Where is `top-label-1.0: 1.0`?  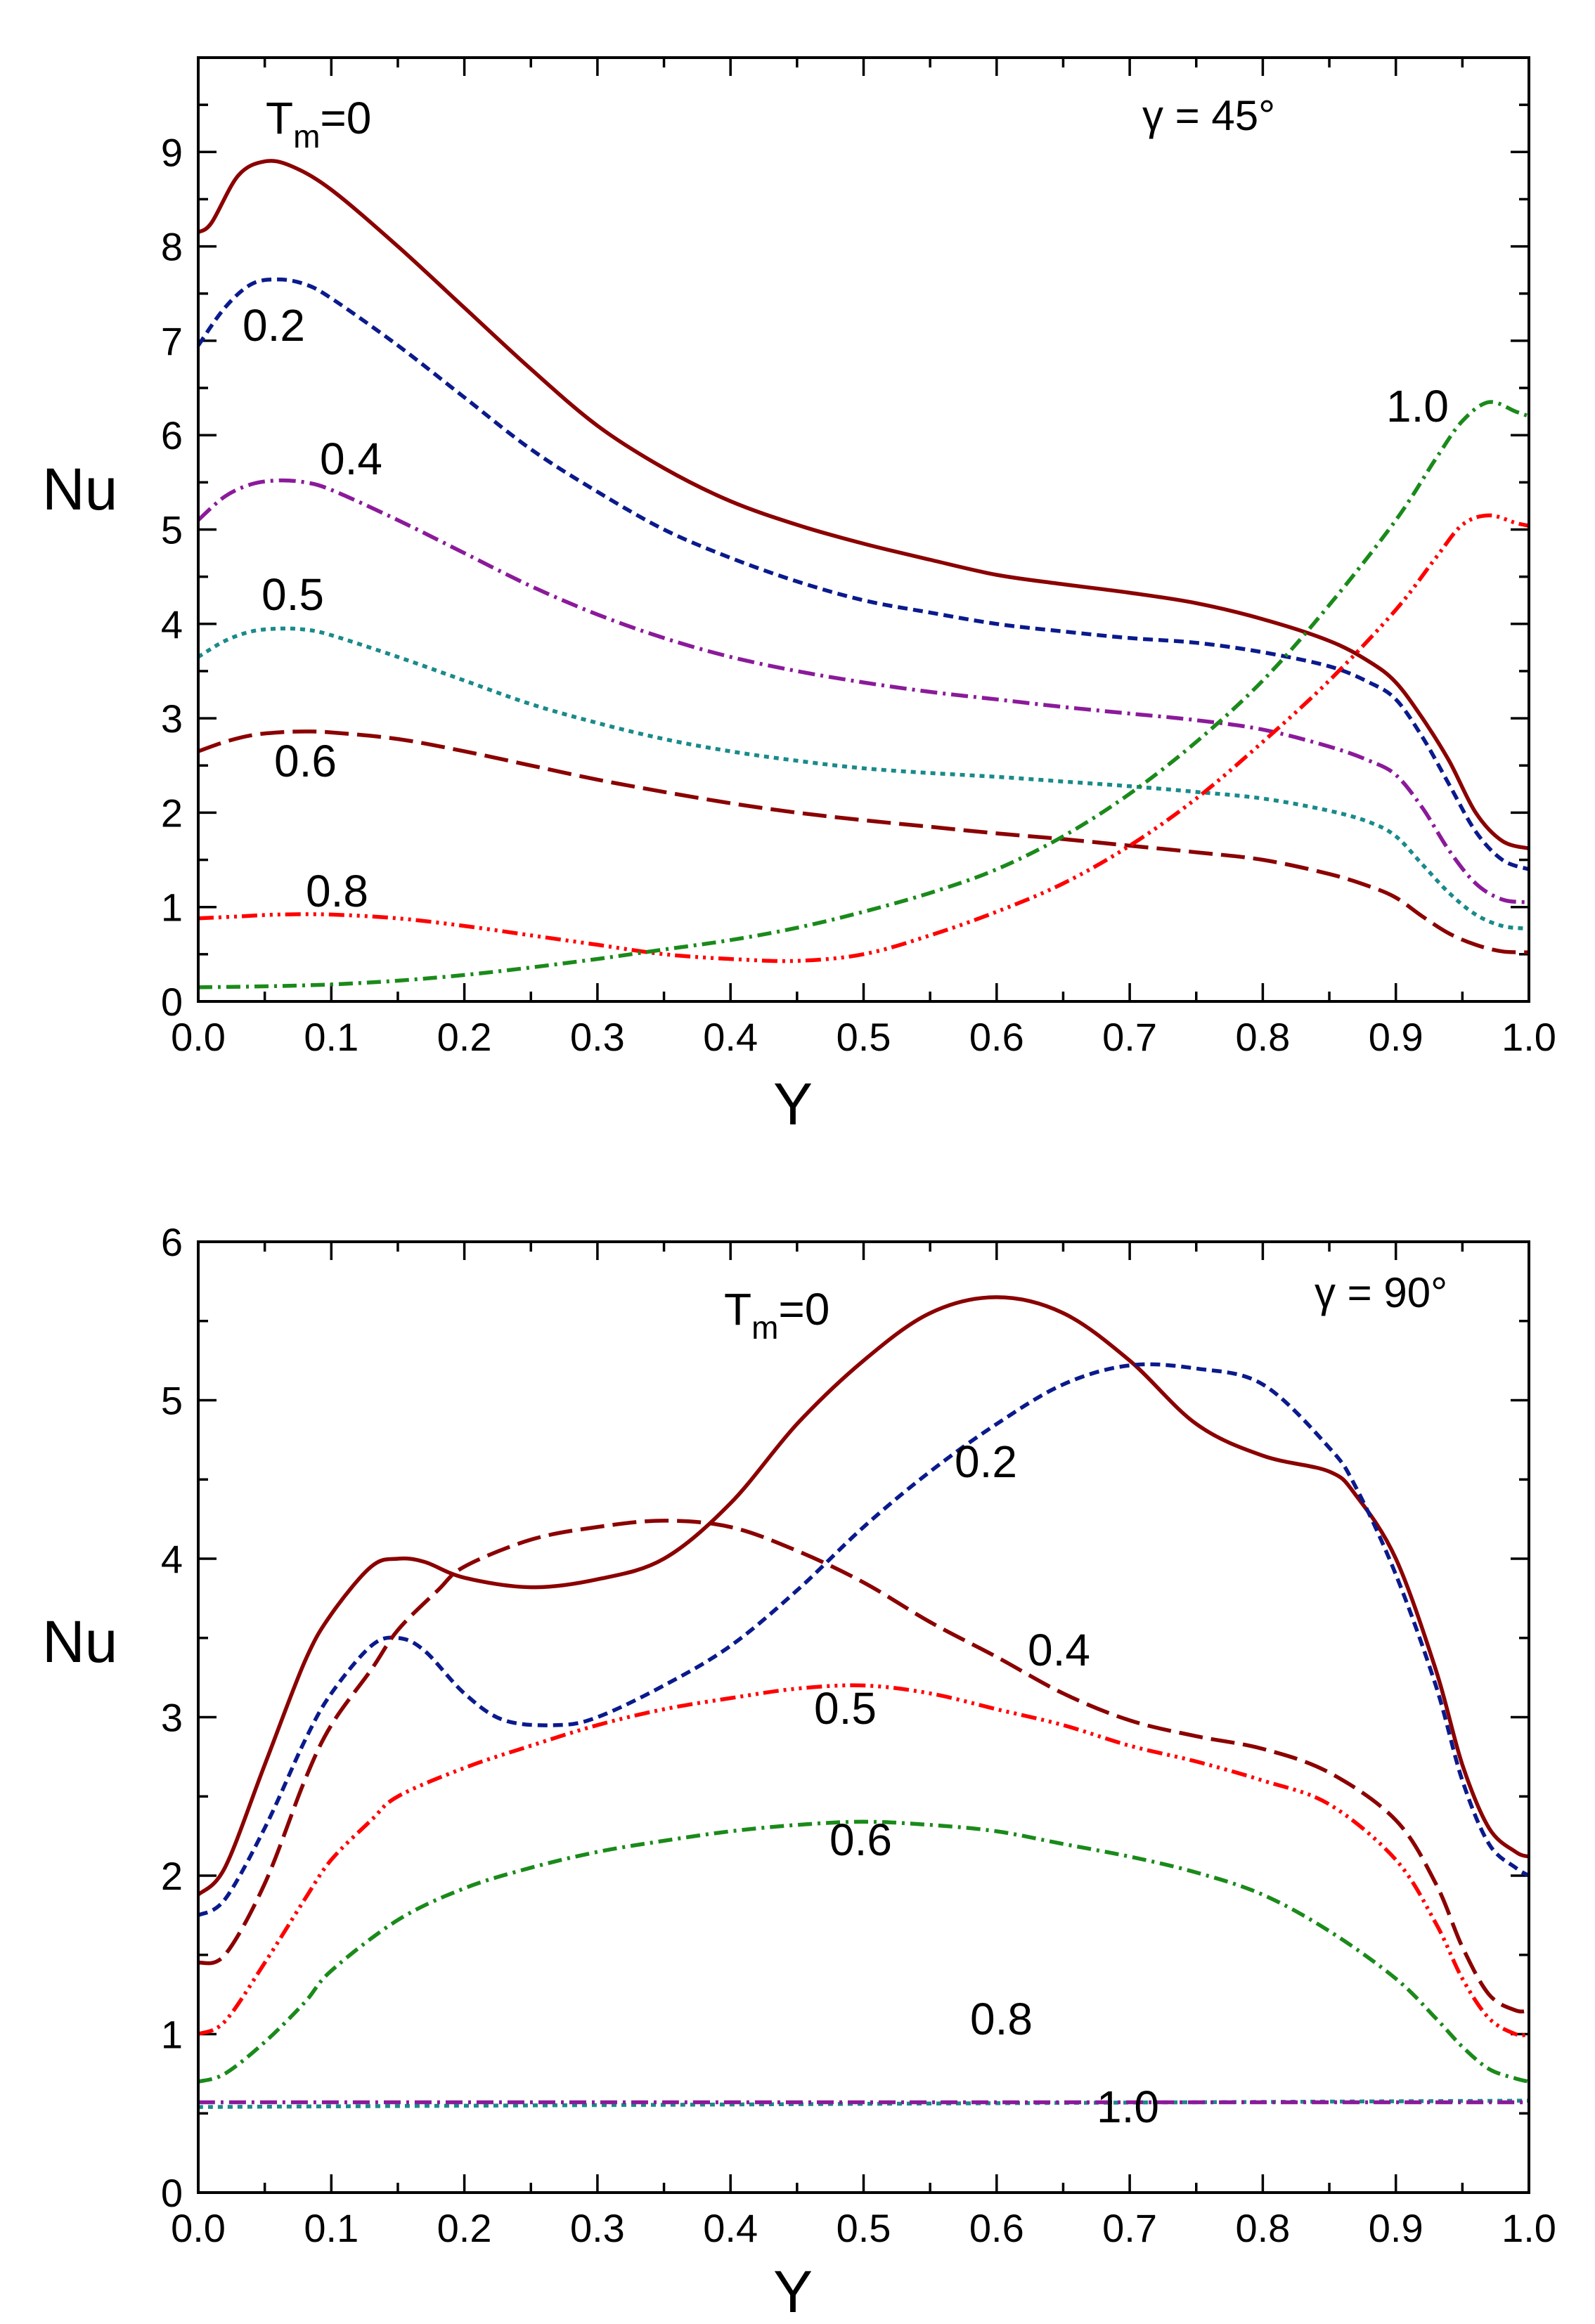
top-label-1.0: 1.0 is located at coordinates (1417, 406).